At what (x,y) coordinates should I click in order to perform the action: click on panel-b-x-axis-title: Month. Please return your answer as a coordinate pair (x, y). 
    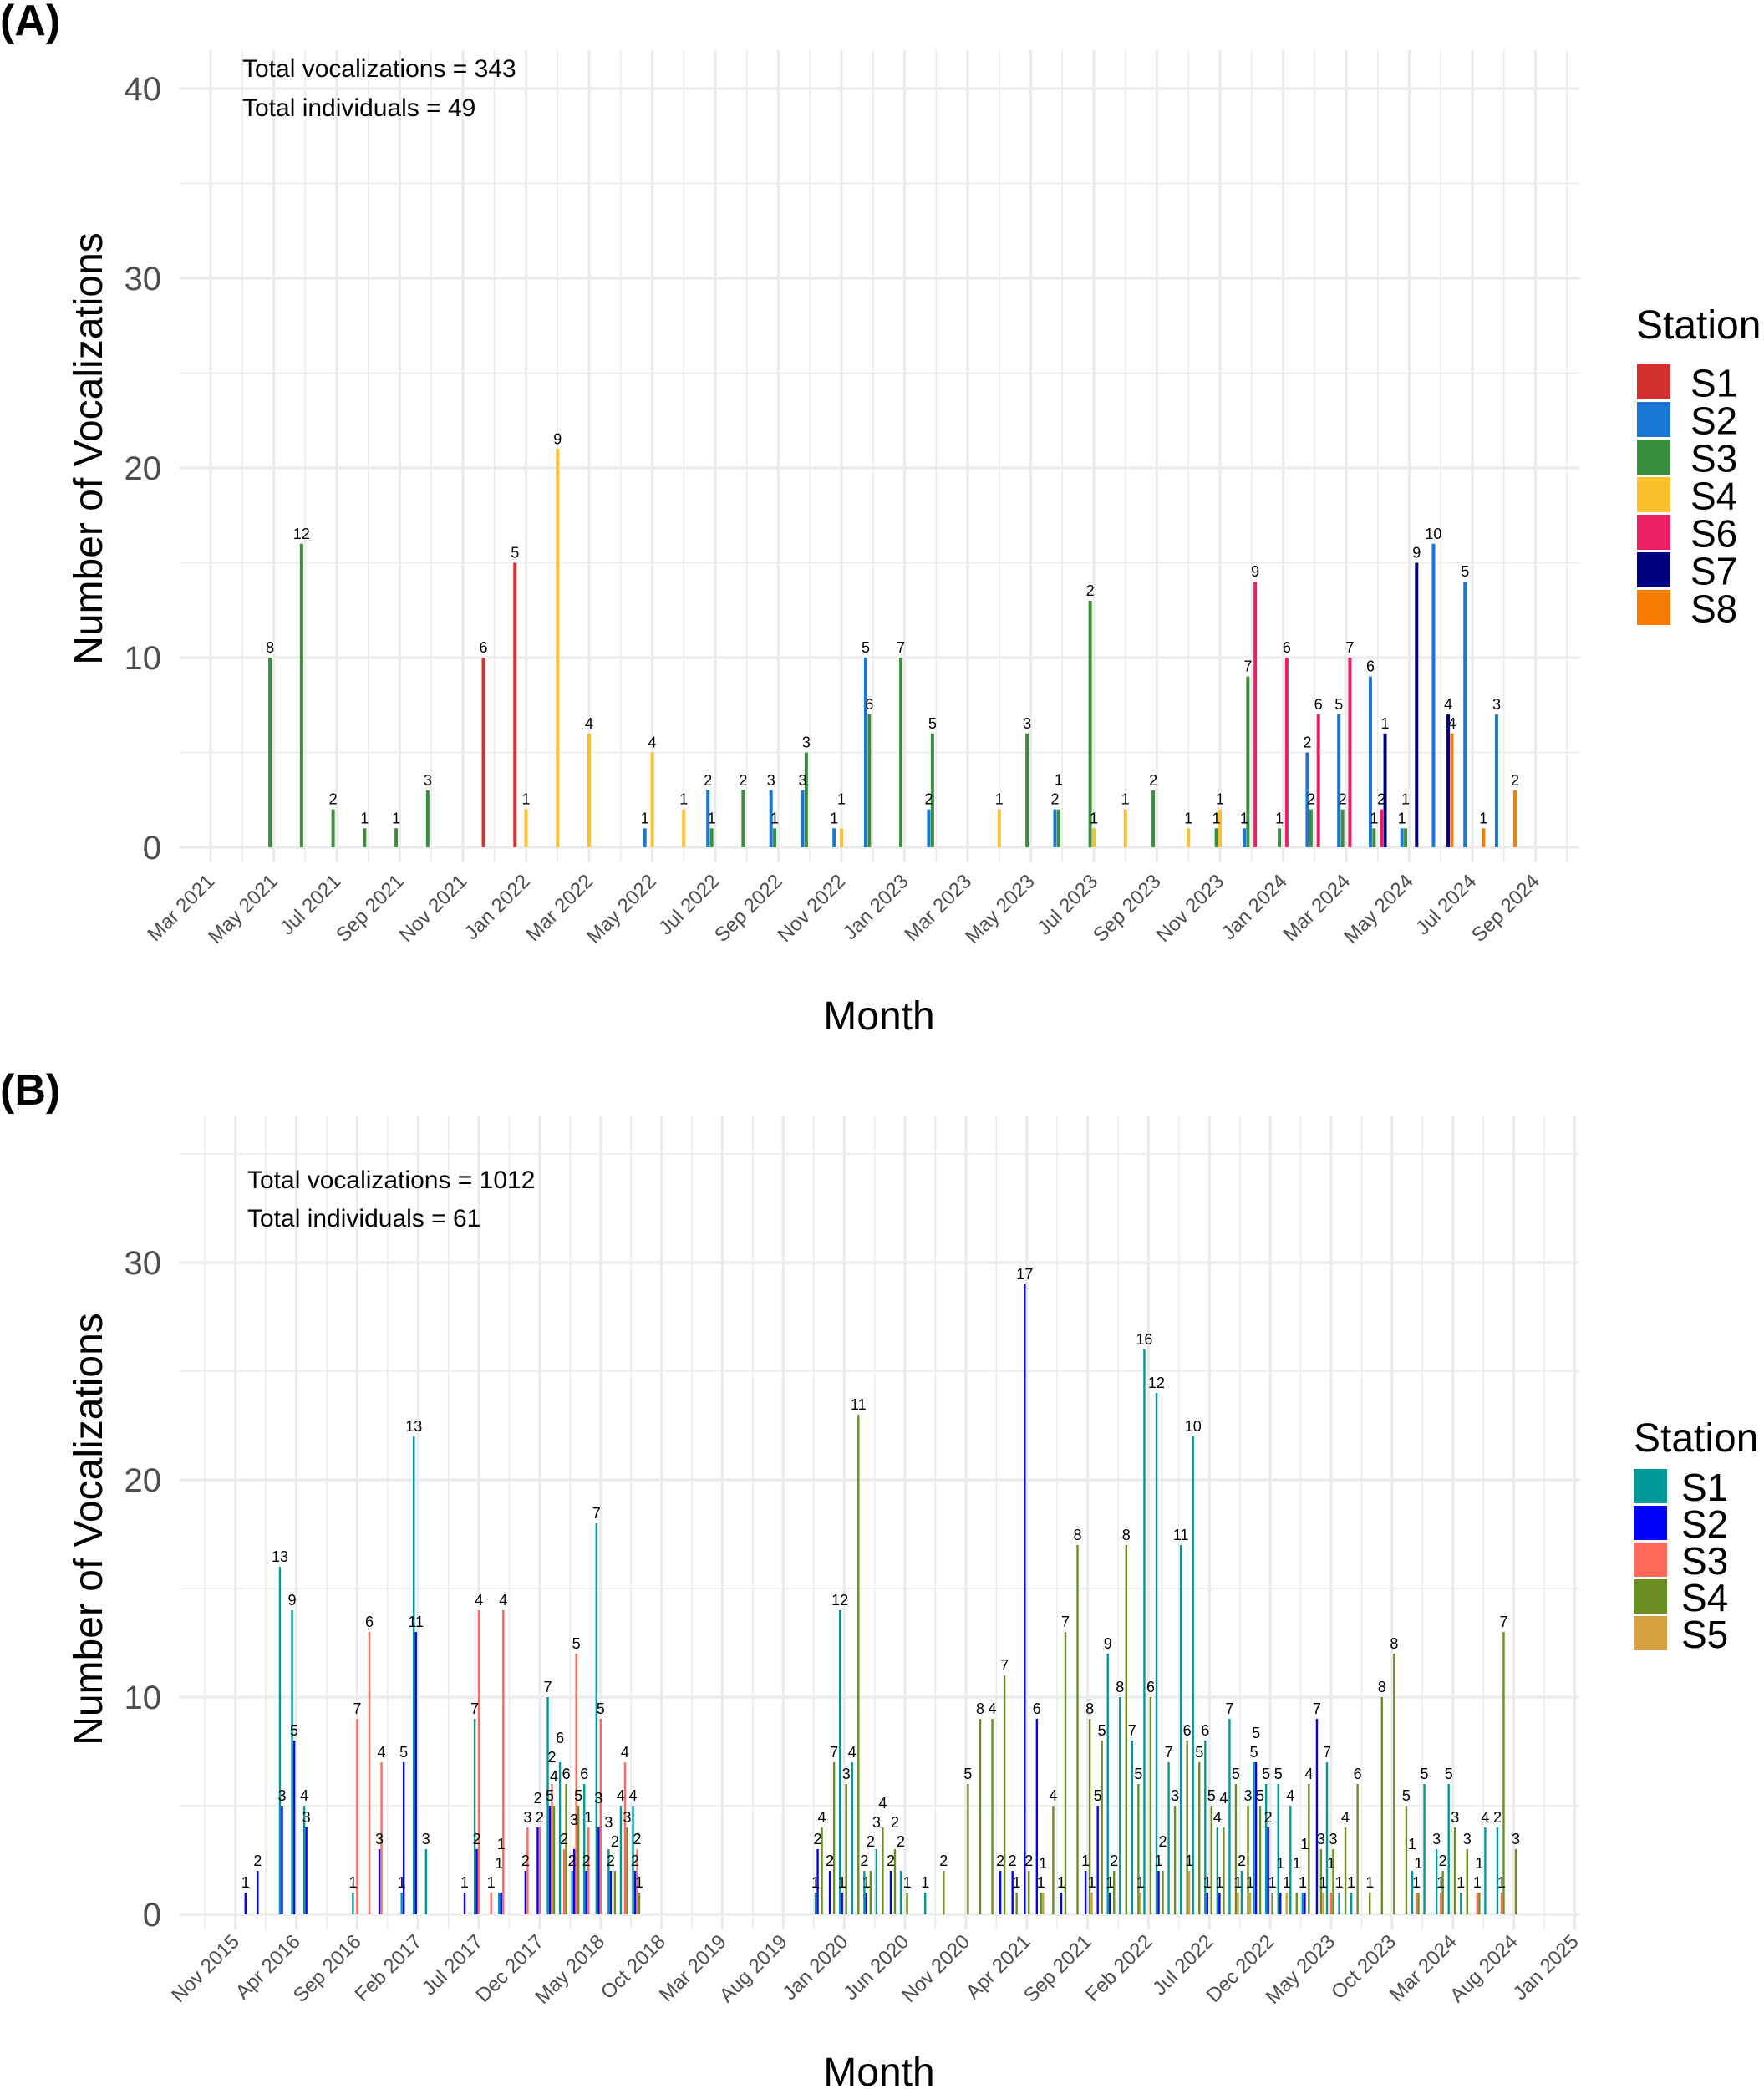
    Looking at the image, I should click on (878, 2070).